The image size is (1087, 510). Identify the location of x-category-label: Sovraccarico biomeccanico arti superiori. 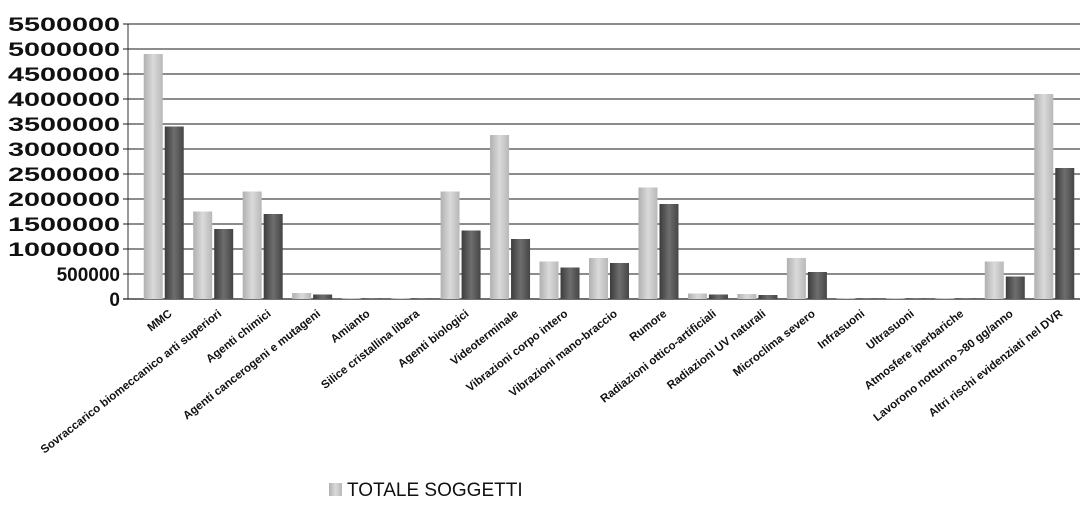
(131, 382).